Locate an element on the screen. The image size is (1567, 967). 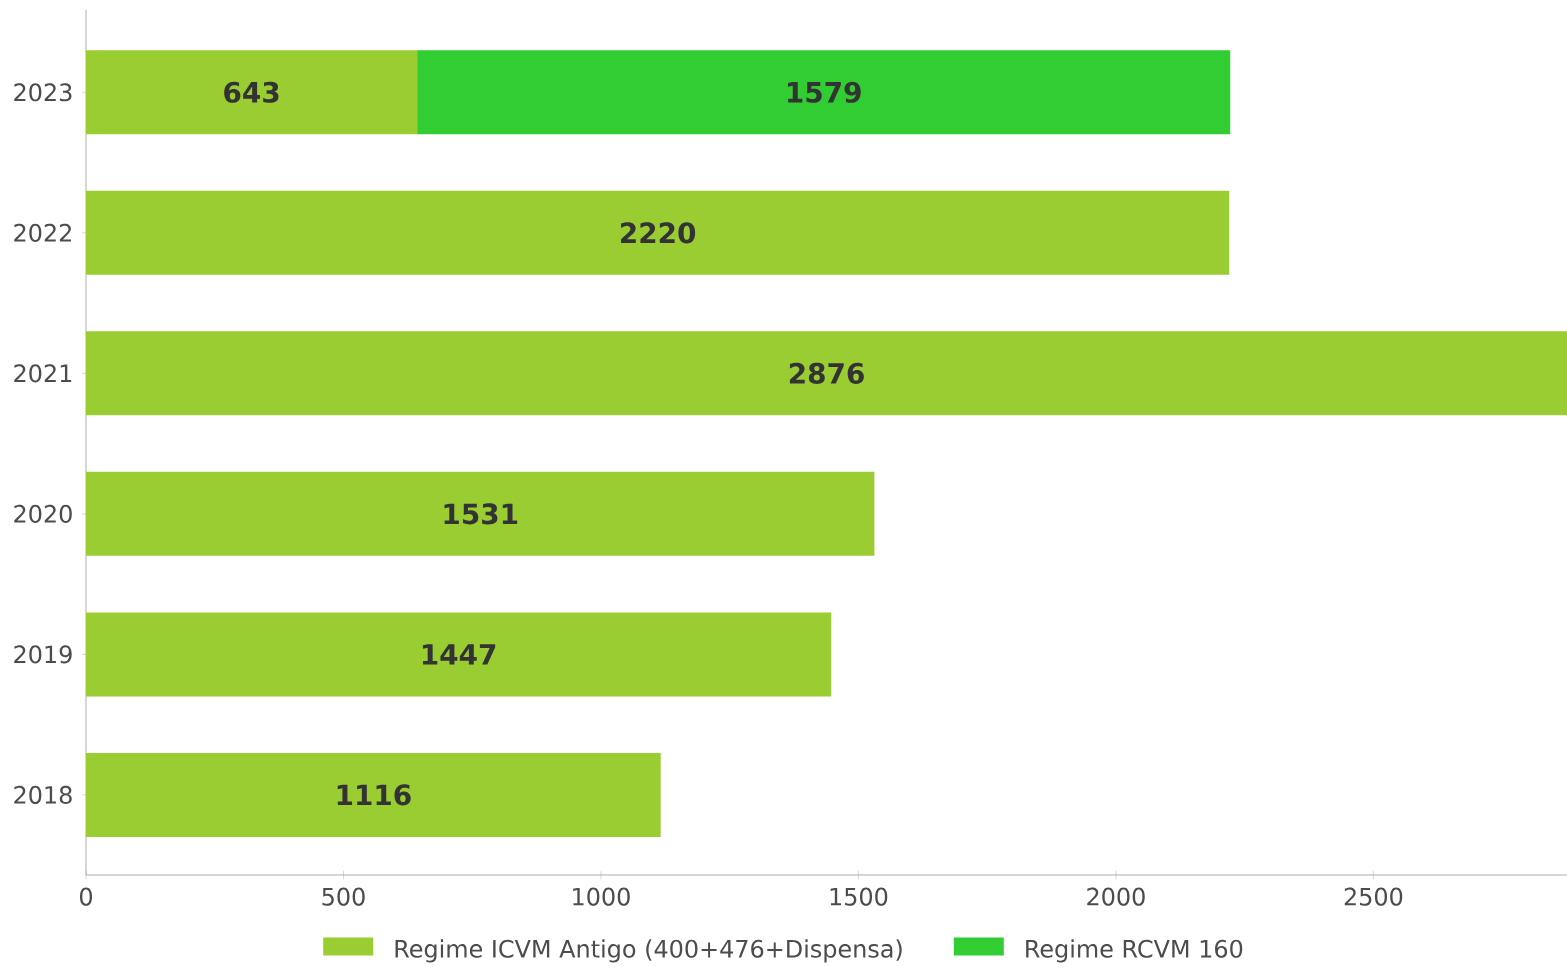
data-label: 643 is located at coordinates (251, 92).